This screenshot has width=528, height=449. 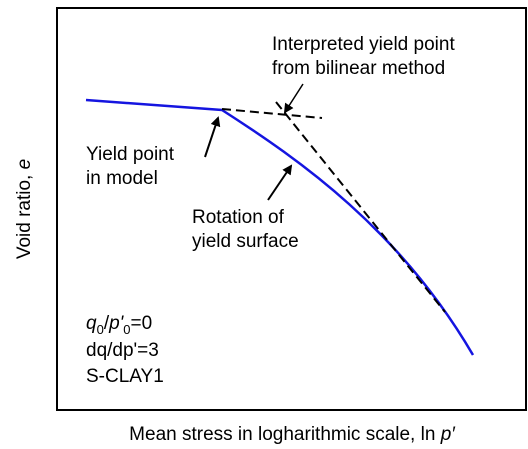 I want to click on text: =0, so click(x=142, y=323).